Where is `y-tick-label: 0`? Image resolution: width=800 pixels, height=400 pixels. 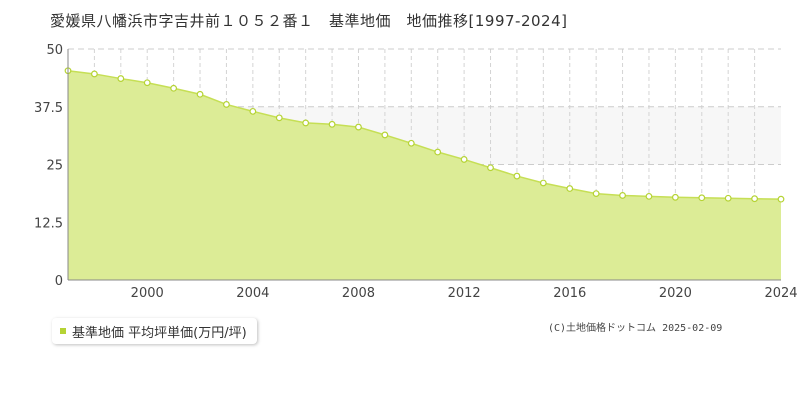
y-tick-label: 0 is located at coordinates (59, 281).